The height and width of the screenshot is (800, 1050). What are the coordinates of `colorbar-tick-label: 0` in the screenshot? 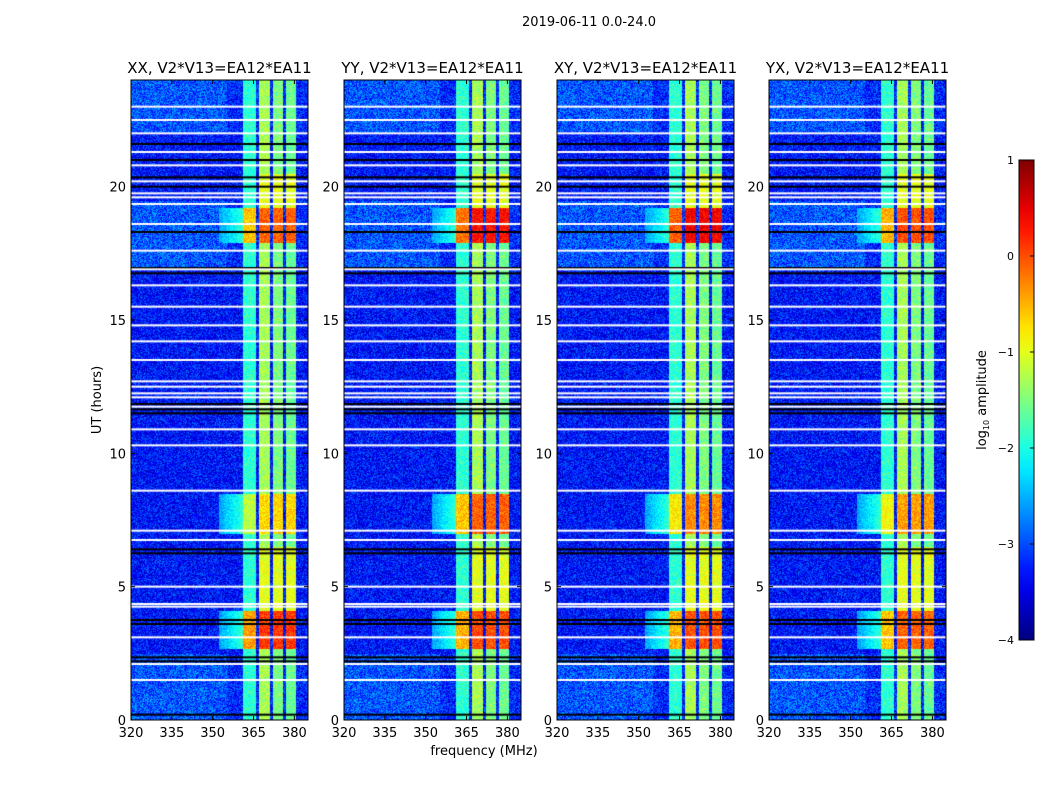 It's located at (1010, 256).